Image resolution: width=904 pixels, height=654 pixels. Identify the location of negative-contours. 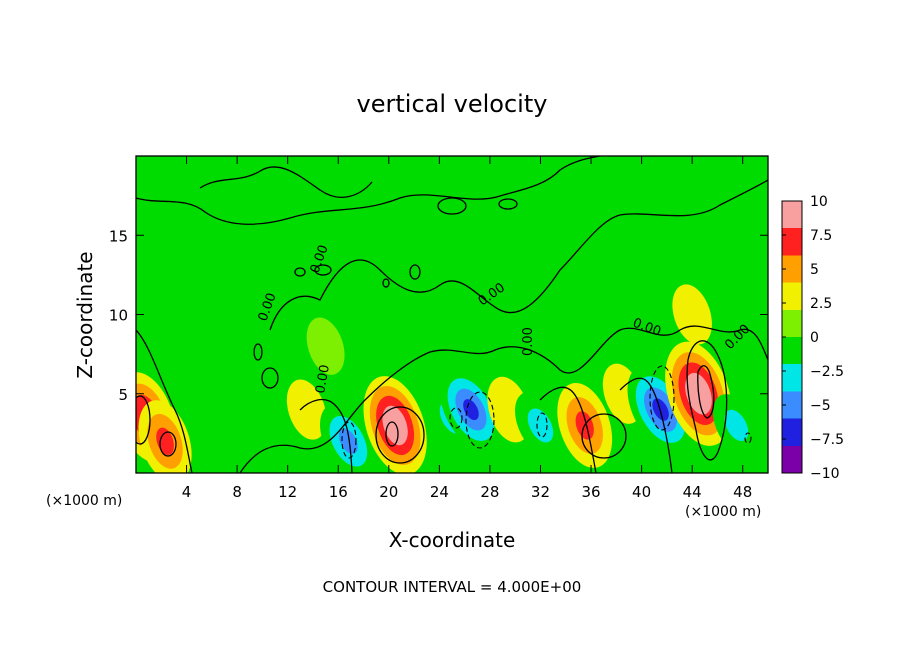
(546, 412).